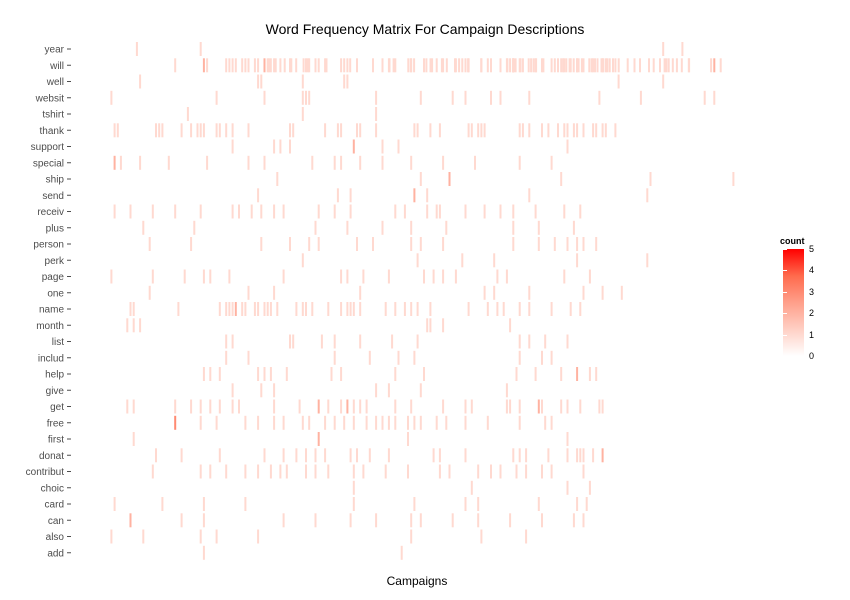 This screenshot has height=600, width=850. What do you see at coordinates (414, 195) in the screenshot?
I see `heatmap-cell-send` at bounding box center [414, 195].